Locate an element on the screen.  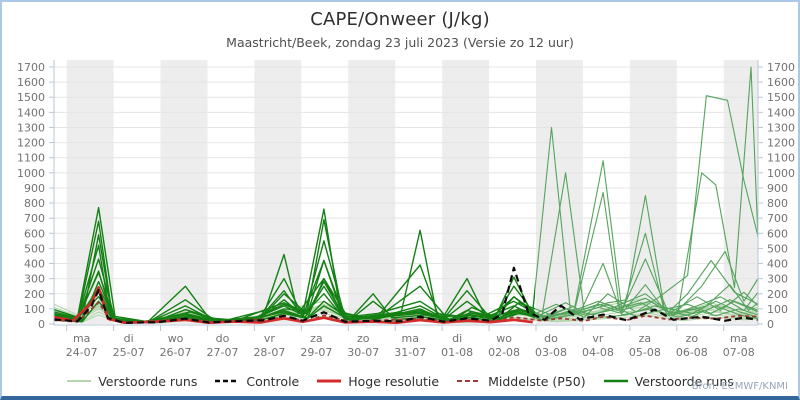
y-tick-label-right: 400 is located at coordinates (777, 264).